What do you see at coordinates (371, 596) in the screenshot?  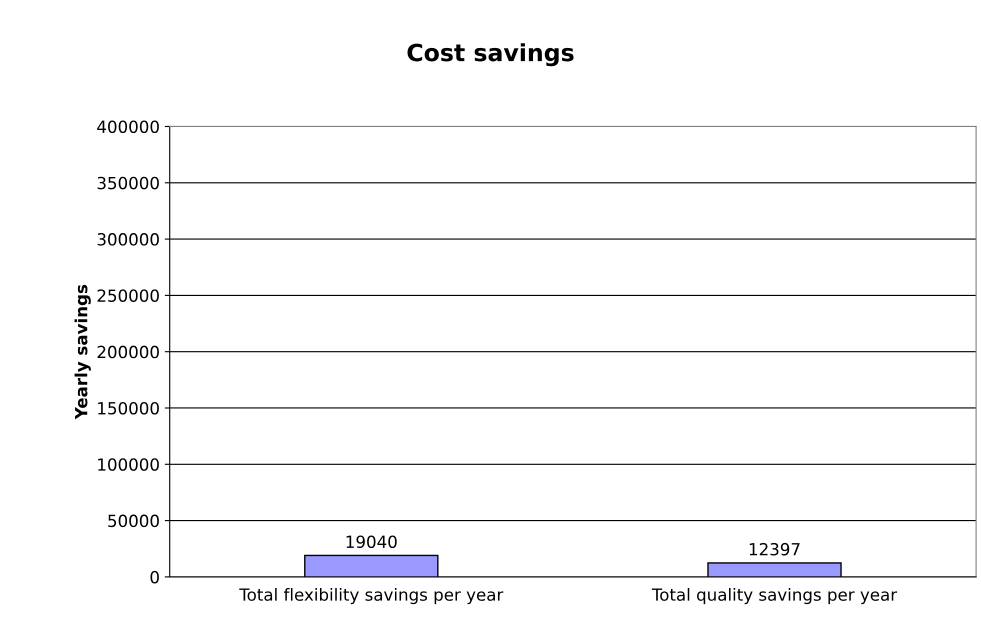 I see `x-tick-label: Total flexibility savings per year` at bounding box center [371, 596].